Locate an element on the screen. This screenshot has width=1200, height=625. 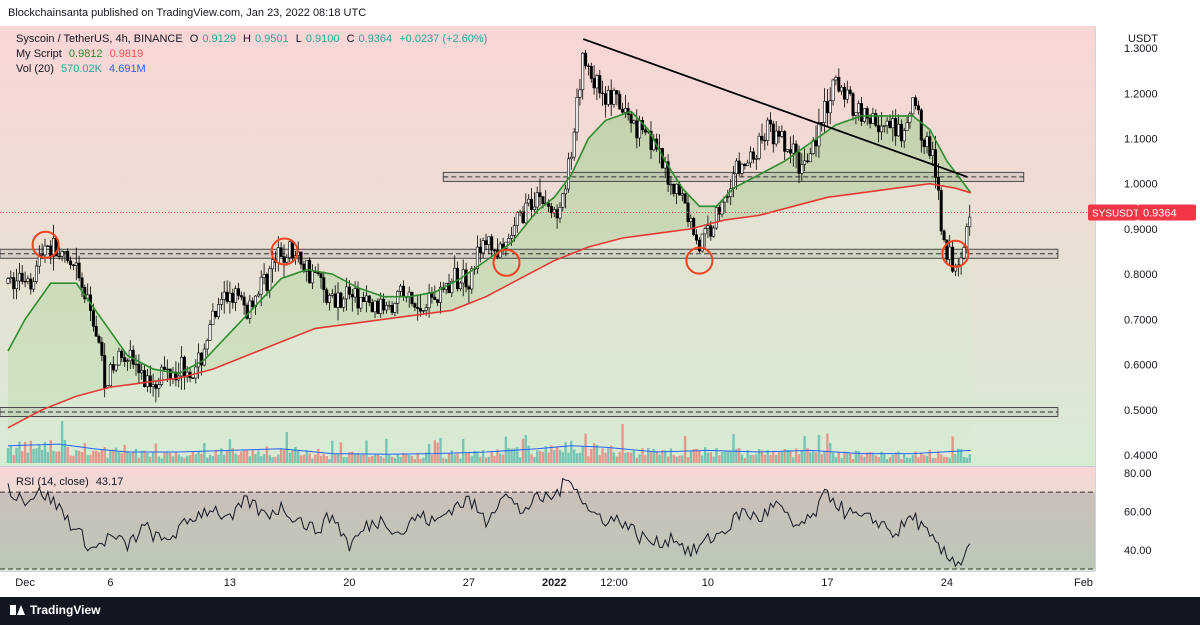
volume-name: Vol (20) is located at coordinates (35, 69).